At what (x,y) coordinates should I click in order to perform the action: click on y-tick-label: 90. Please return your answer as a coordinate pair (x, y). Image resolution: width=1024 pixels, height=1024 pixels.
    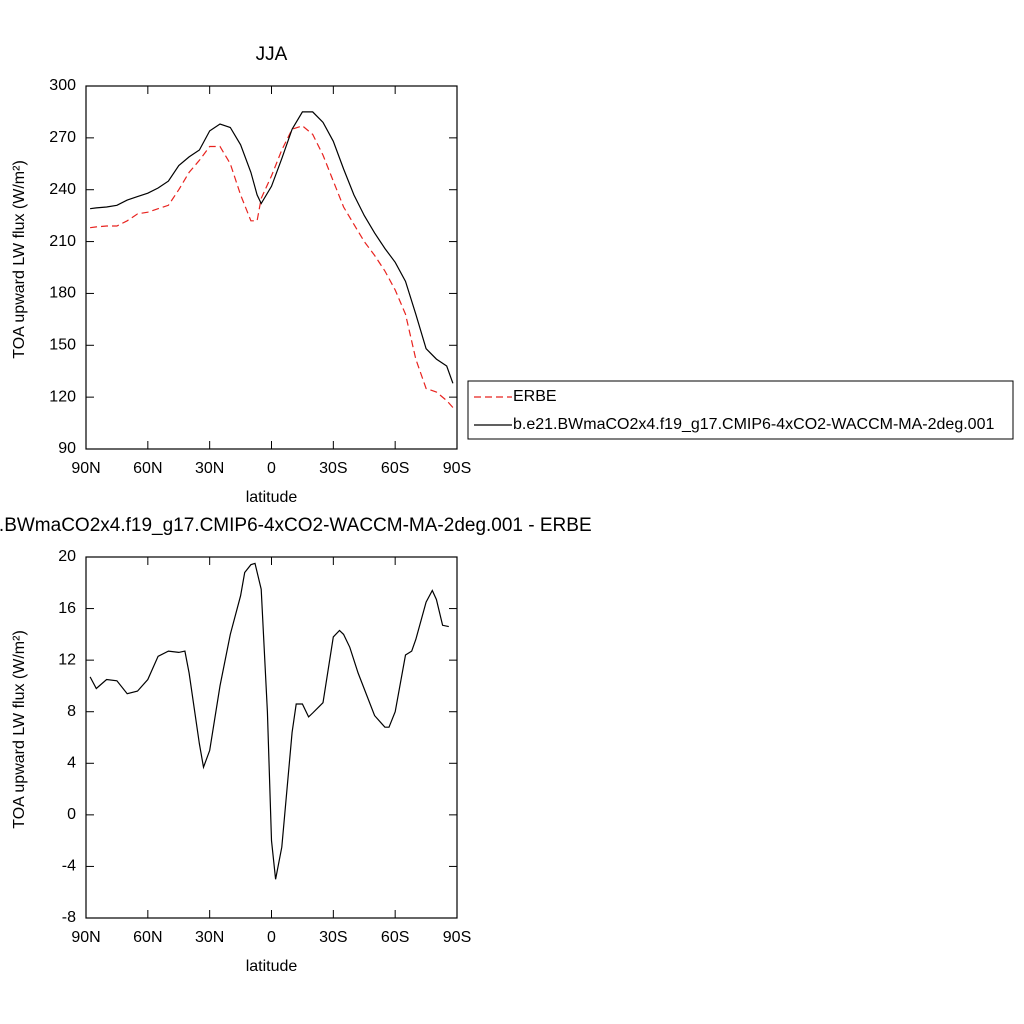
    Looking at the image, I should click on (67, 448).